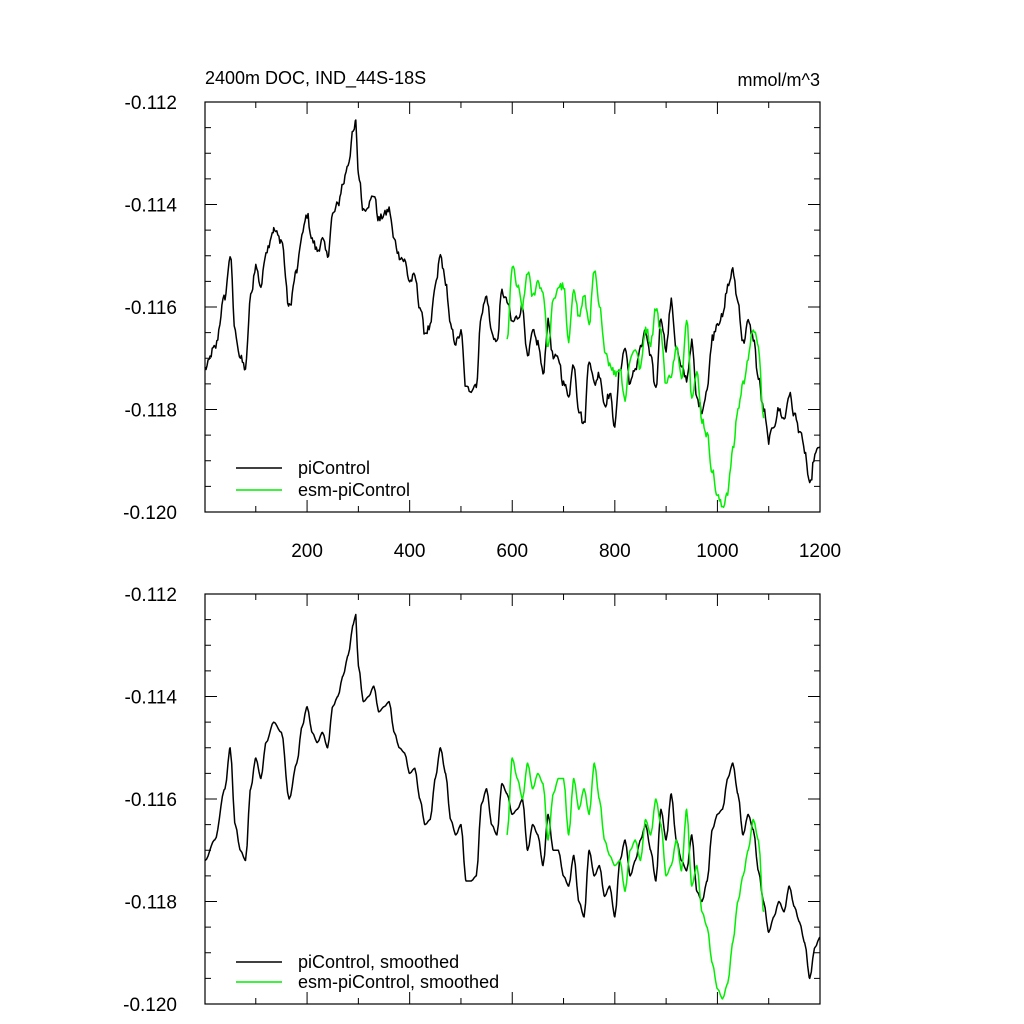 The width and height of the screenshot is (1024, 1024). I want to click on panel-title-left: 2400m DOC, IND_44S-18S, so click(315, 78).